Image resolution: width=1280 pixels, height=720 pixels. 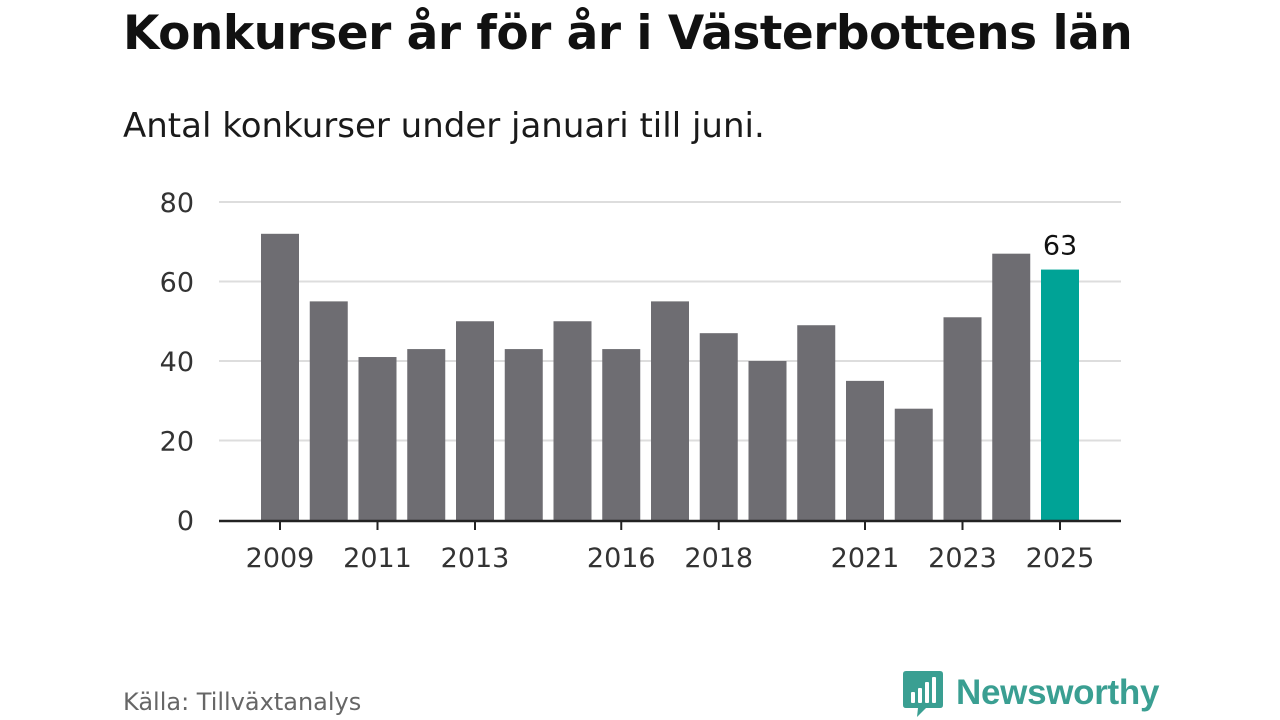 What do you see at coordinates (572, 420) in the screenshot?
I see `bar-2015` at bounding box center [572, 420].